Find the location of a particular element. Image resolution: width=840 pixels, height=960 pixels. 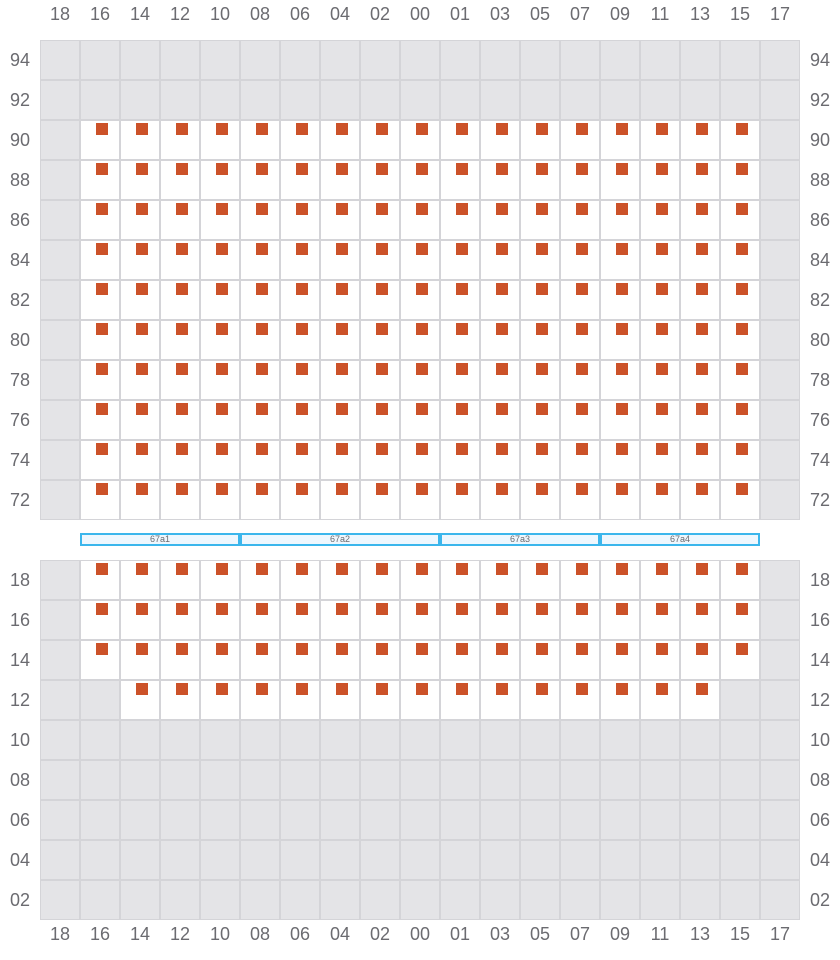

block-label: 67a3 is located at coordinates (520, 539).